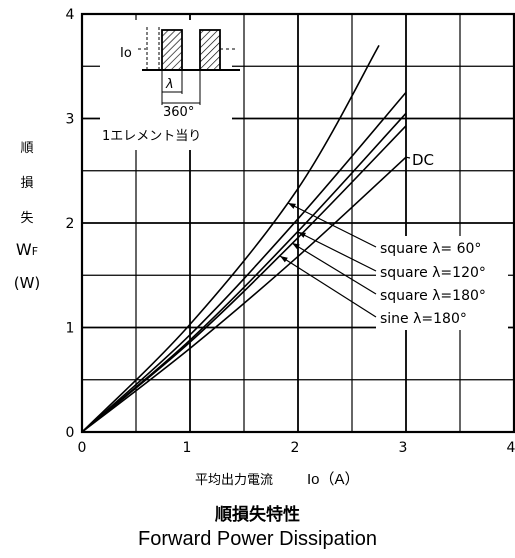  I want to click on inset-lambda-label: λ, so click(169, 84).